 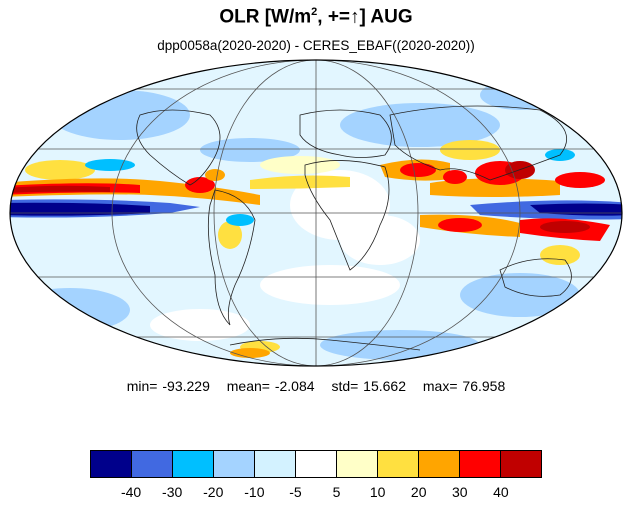 I want to click on title-superscript: 2, so click(x=314, y=12).